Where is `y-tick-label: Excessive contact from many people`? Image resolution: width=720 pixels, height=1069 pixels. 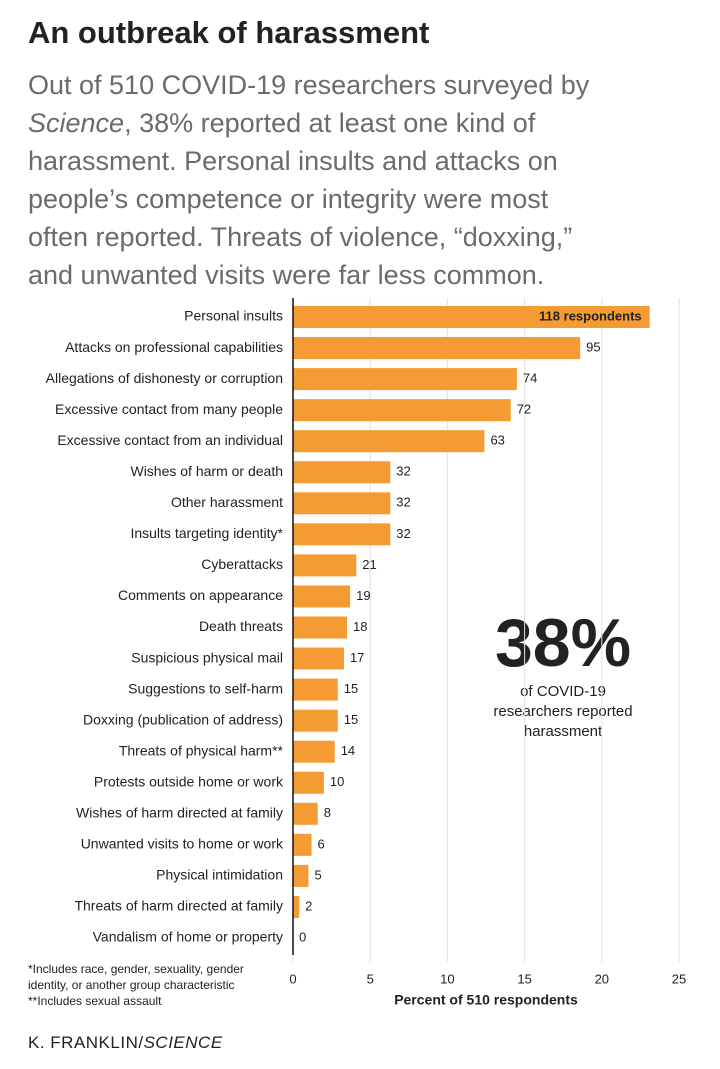
y-tick-label: Excessive contact from many people is located at coordinates (169, 409).